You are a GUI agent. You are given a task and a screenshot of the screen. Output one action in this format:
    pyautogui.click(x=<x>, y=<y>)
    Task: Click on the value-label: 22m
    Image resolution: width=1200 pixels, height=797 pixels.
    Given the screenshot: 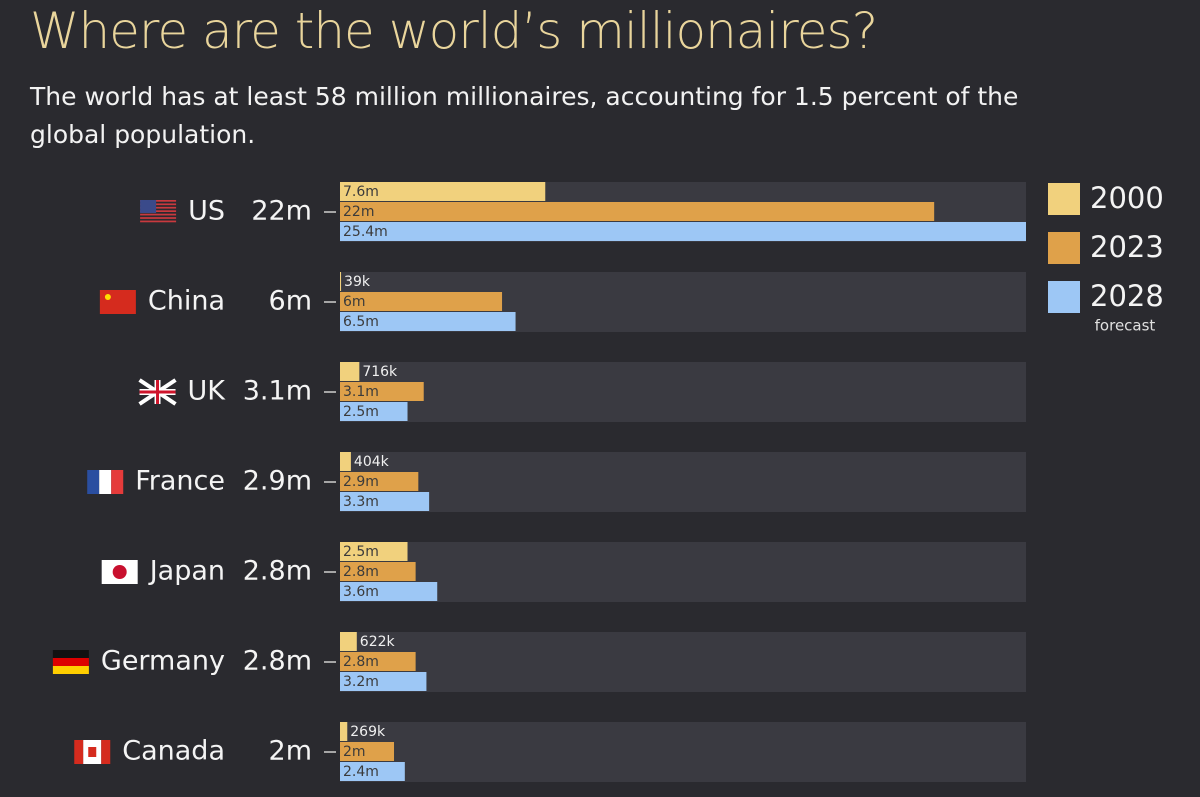 What is the action you would take?
    pyautogui.click(x=358, y=212)
    